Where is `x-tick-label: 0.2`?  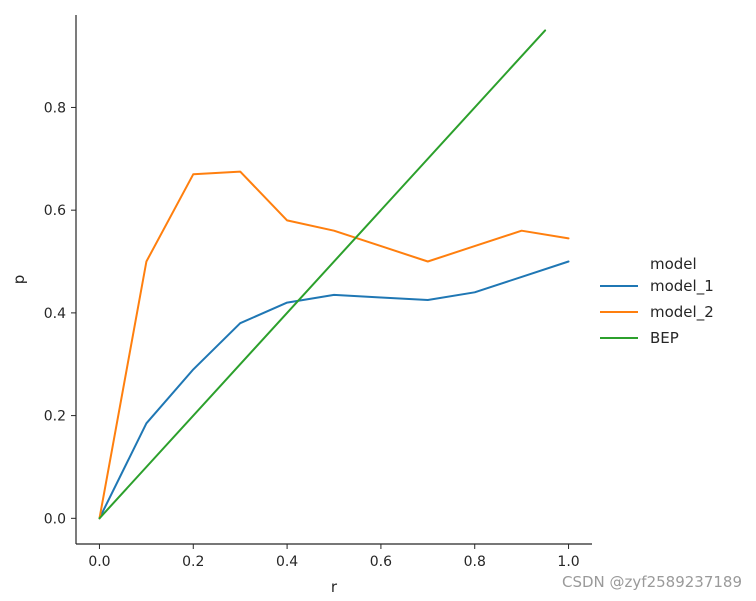
x-tick-label: 0.2 is located at coordinates (193, 562).